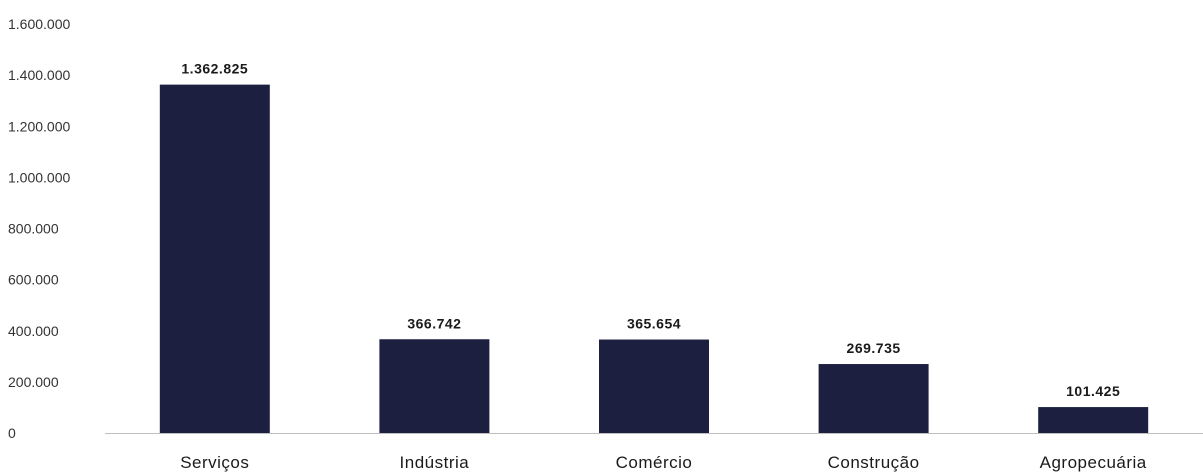 Image resolution: width=1203 pixels, height=472 pixels. Describe the element at coordinates (435, 462) in the screenshot. I see `x-tick-label: Indústria` at that location.